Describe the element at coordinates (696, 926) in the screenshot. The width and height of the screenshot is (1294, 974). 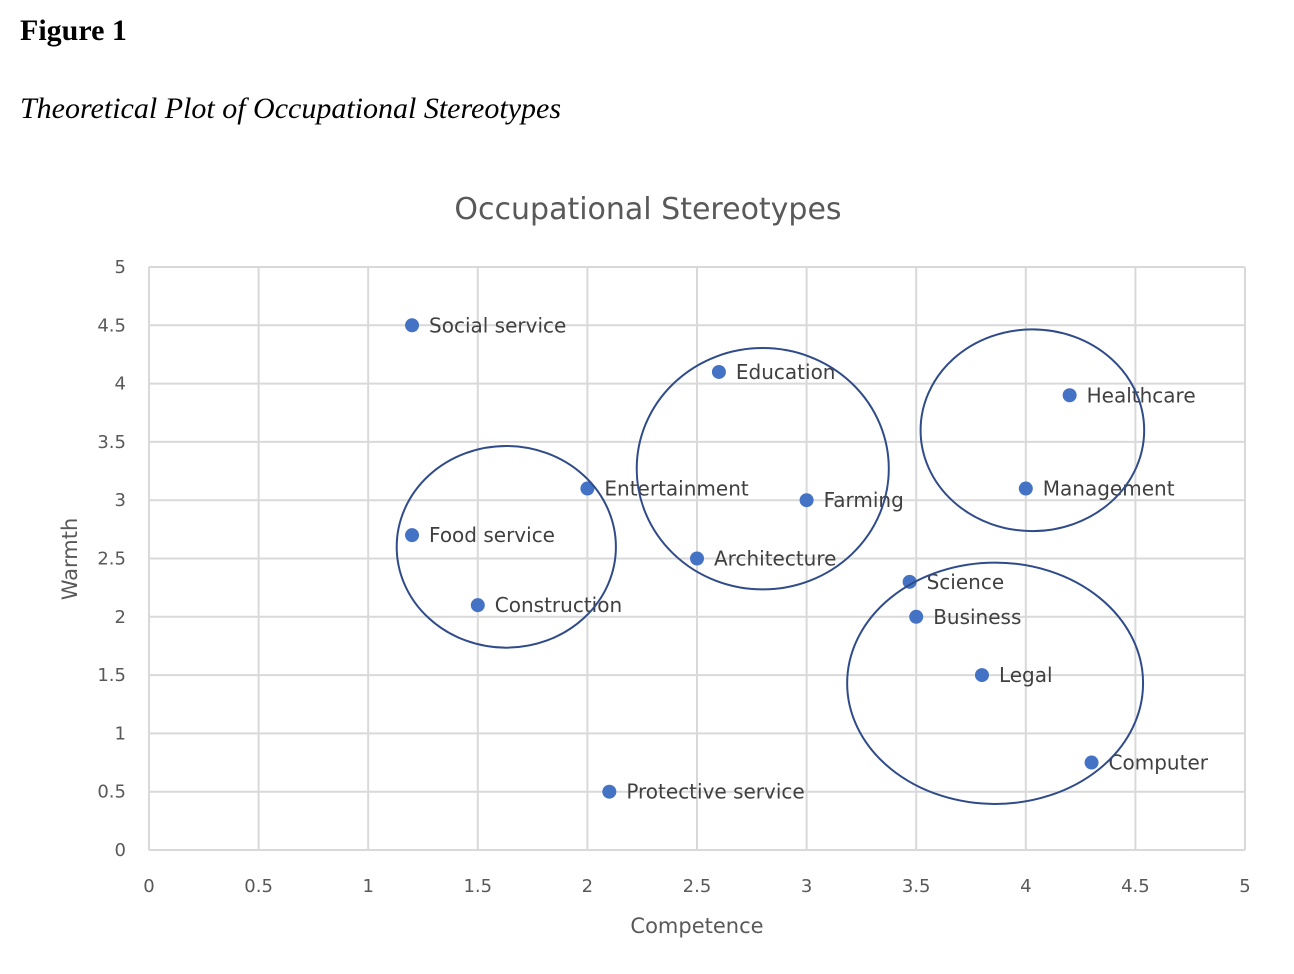
I see `x-axis-title: Competence` at that location.